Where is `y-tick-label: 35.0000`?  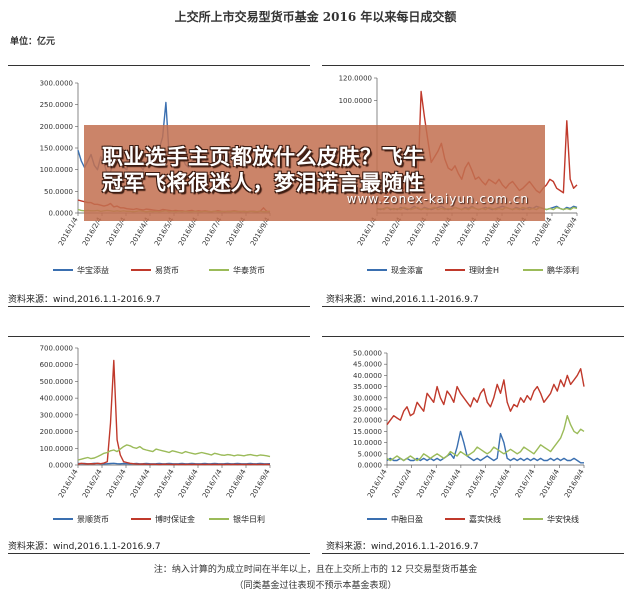 y-tick-label: 35.0000 is located at coordinates (367, 387).